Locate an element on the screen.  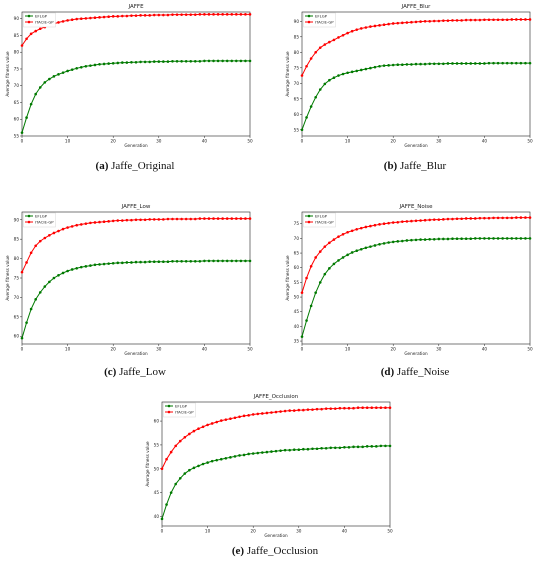
series-line-eflgp is located at coordinates (135, 96).